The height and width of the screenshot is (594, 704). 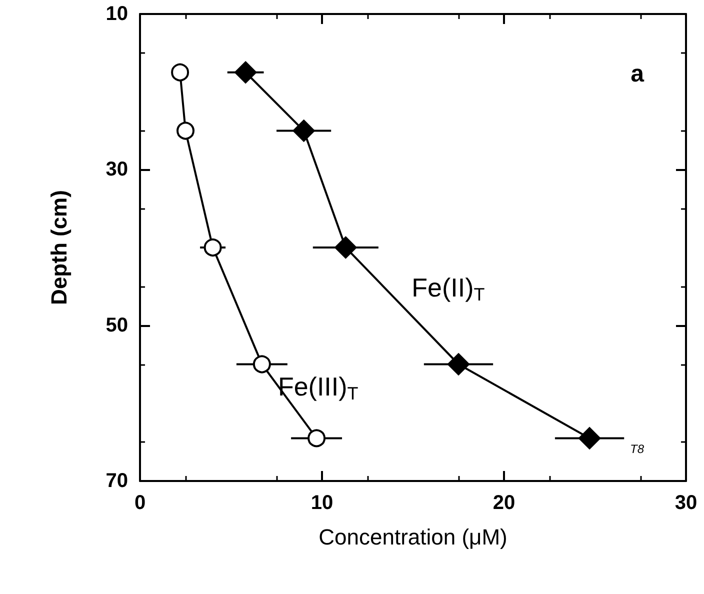 I want to click on annotation: a, so click(x=637, y=74).